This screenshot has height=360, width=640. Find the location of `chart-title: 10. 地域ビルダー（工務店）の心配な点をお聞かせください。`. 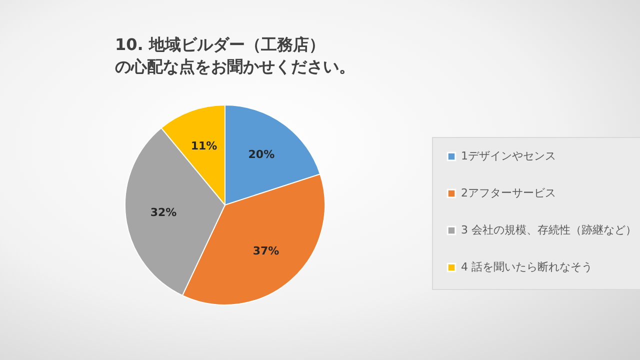

chart-title: 10. 地域ビルダー（工務店）の心配な点をお聞かせください。 is located at coordinates (235, 55).